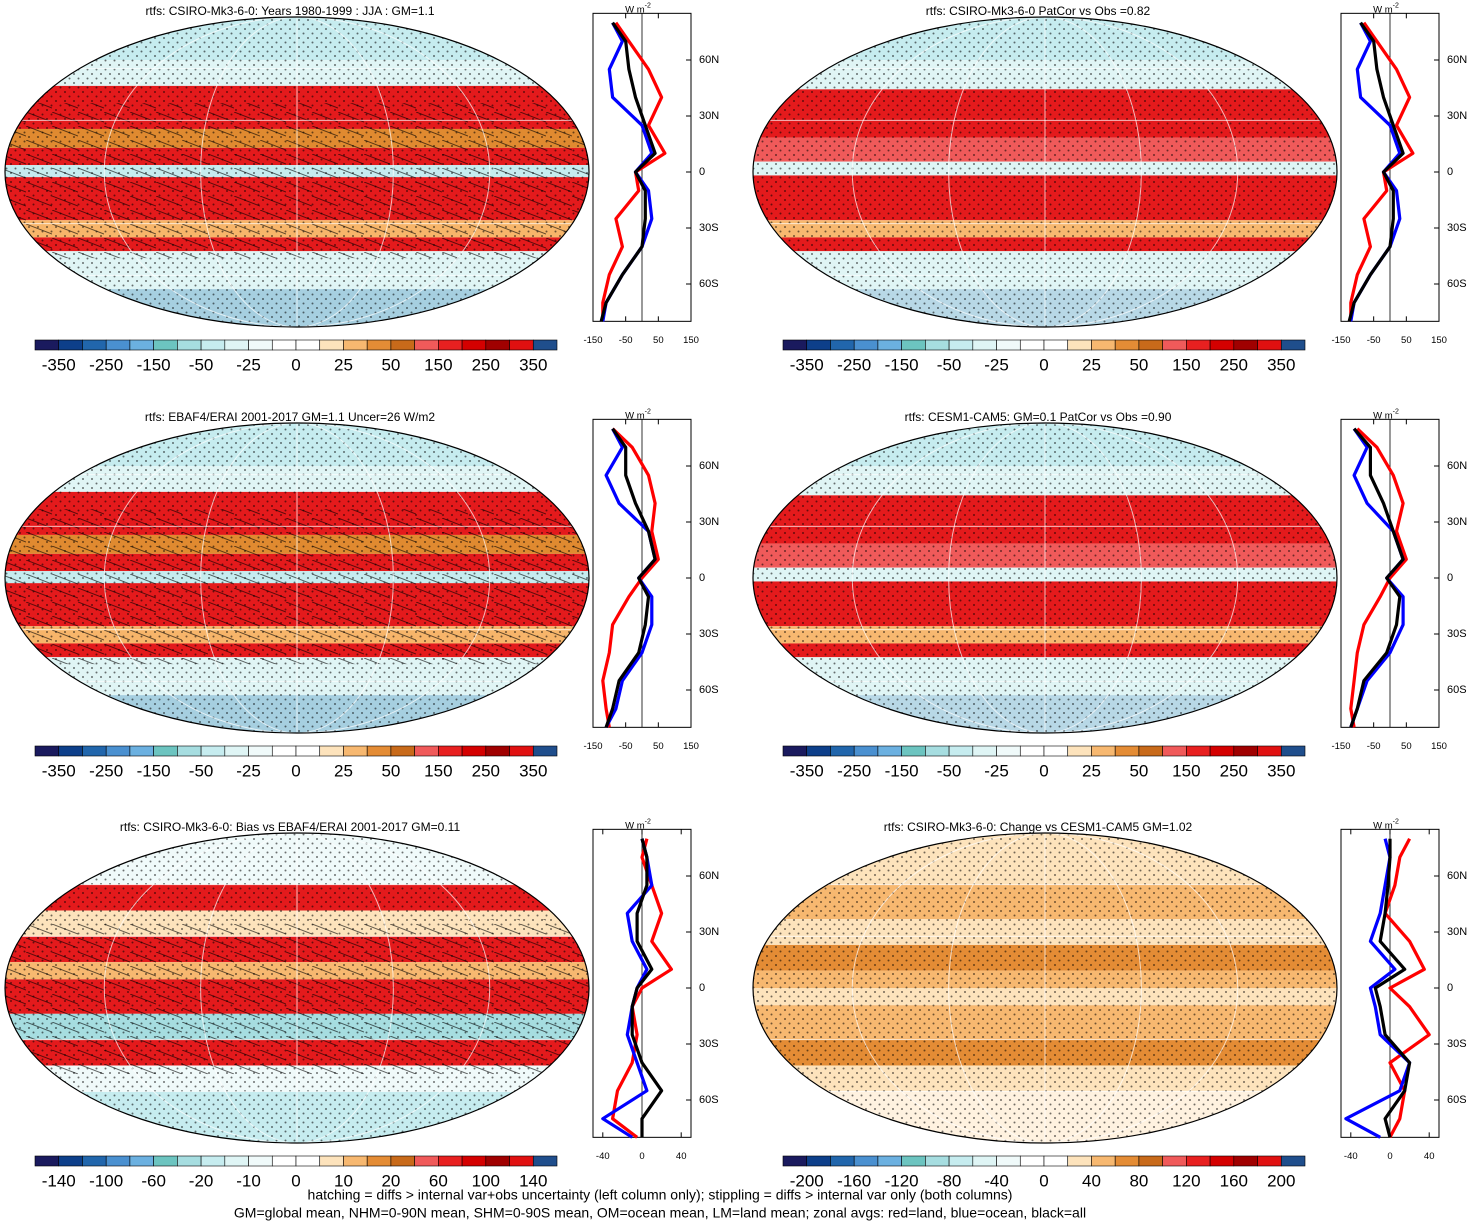 This screenshot has height=1221, width=1483. What do you see at coordinates (438, 770) in the screenshot?
I see `colorbar-label: 150` at bounding box center [438, 770].